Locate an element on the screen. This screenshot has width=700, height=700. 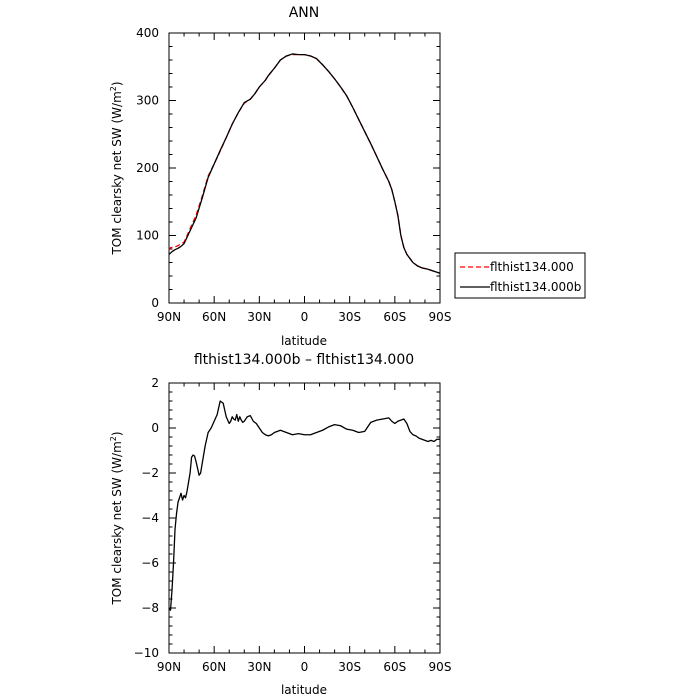
panel-1-y-tick-label: −6 is located at coordinates (150, 563).